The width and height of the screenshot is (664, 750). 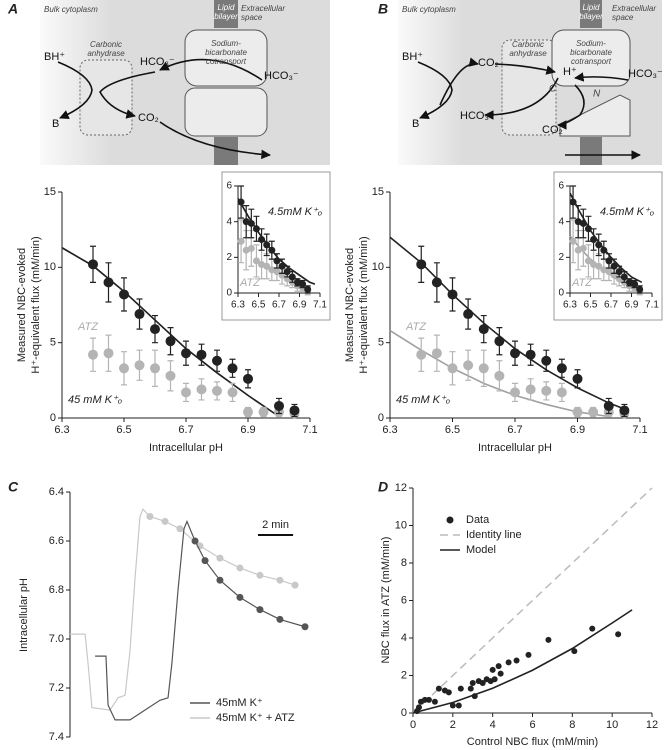 I want to click on y-tick-label: 7.2, so click(x=56, y=688).